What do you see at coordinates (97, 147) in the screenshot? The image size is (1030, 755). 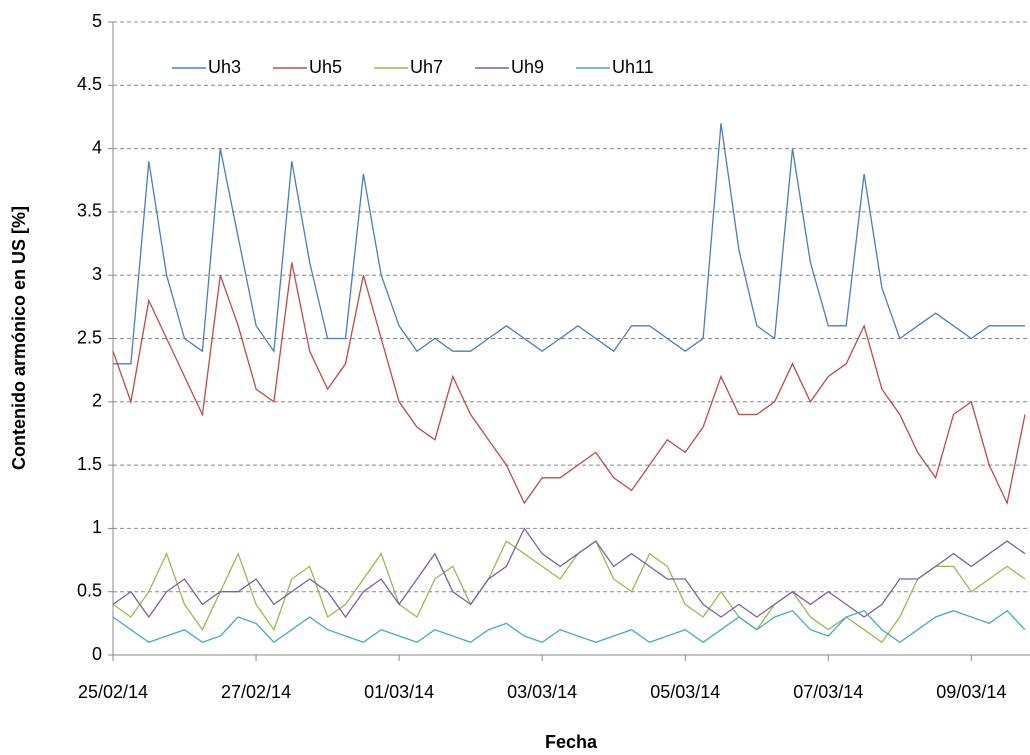 I see `y-tick-label: 4` at bounding box center [97, 147].